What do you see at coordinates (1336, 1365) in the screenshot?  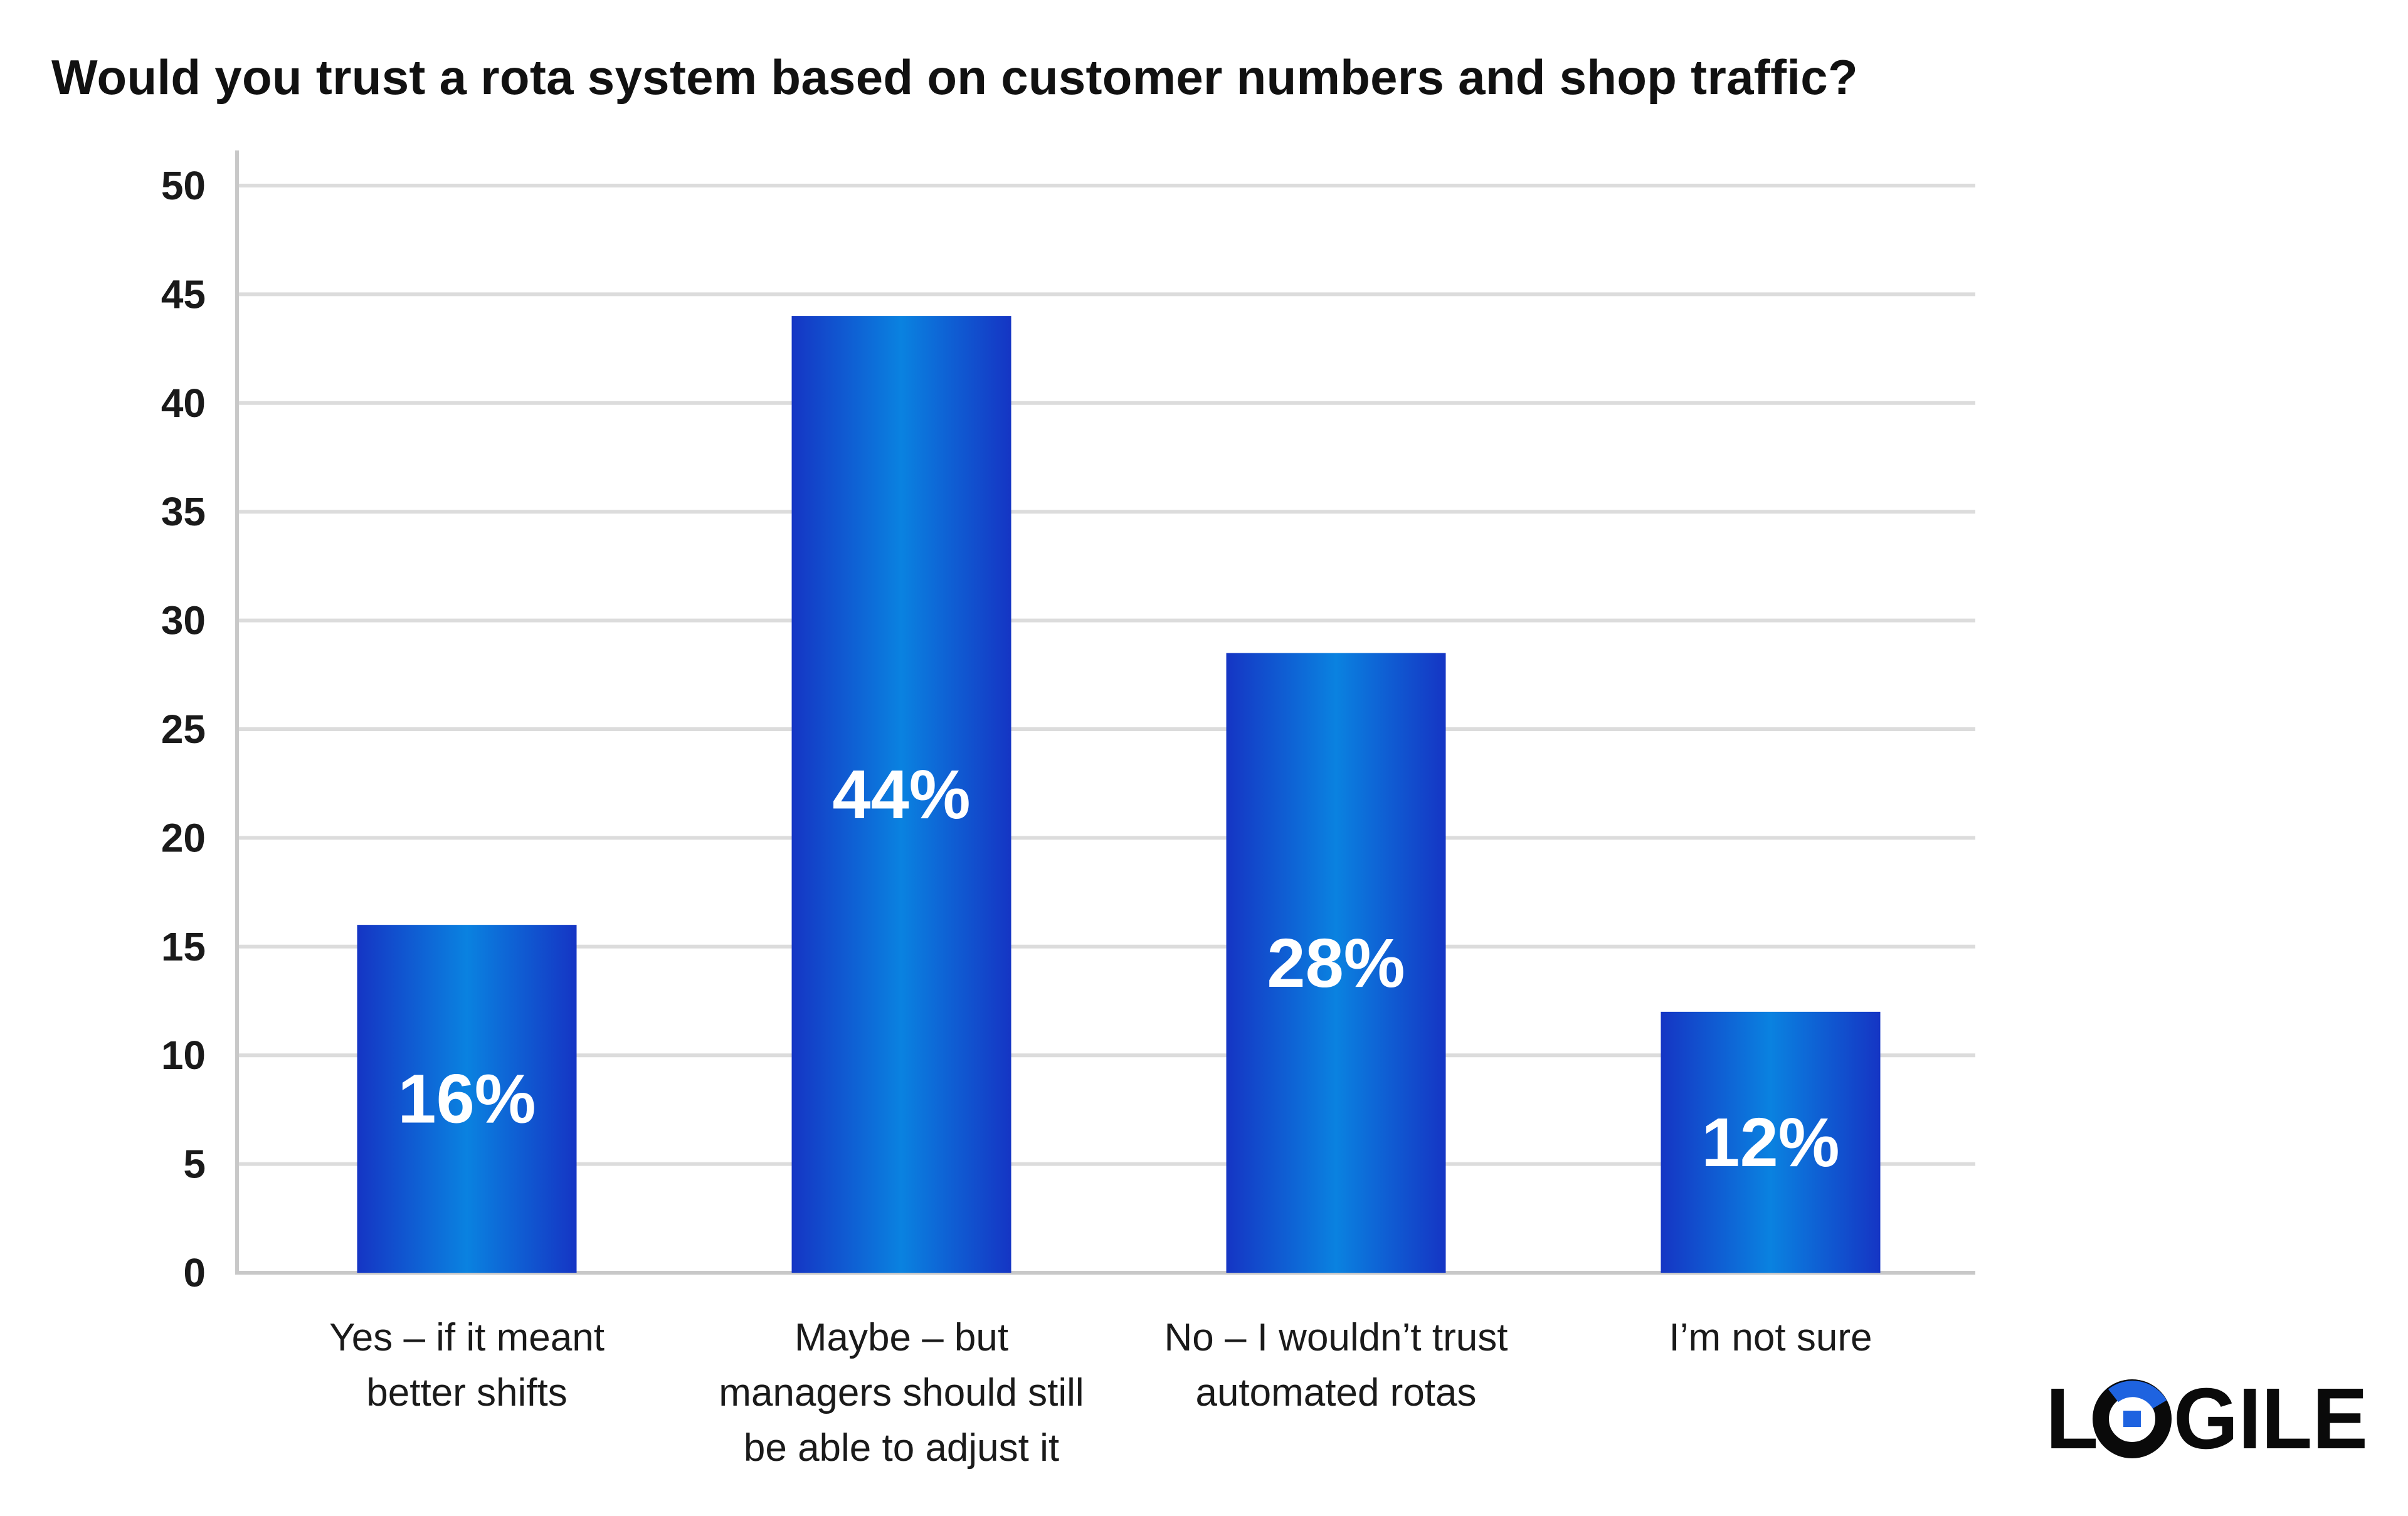 I see `x-tick-label: No – I wouldn’t trust automated rotas` at bounding box center [1336, 1365].